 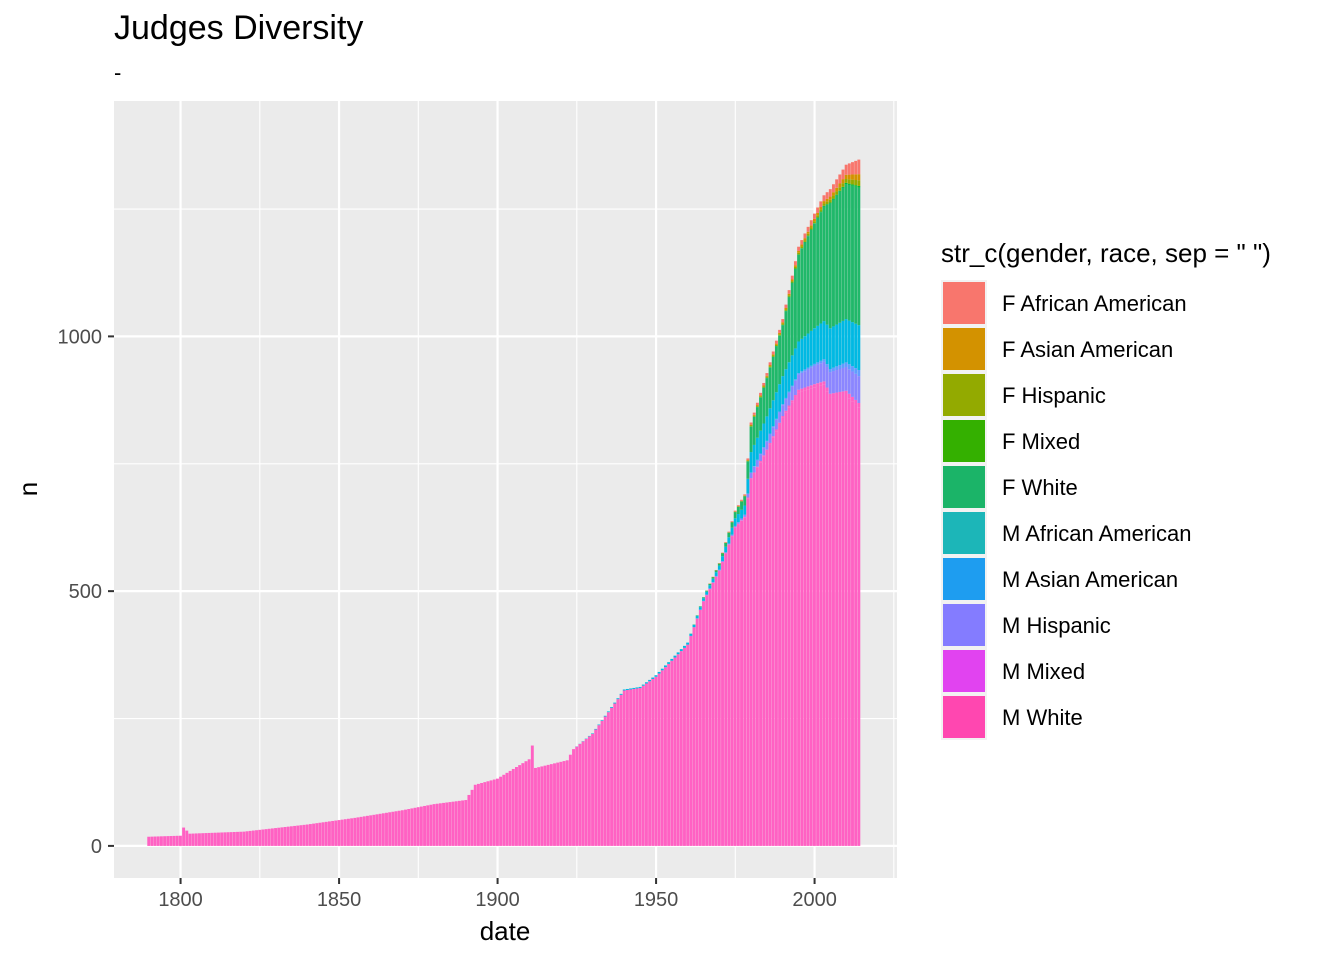 What do you see at coordinates (659, 758) in the screenshot?
I see `bar-1951` at bounding box center [659, 758].